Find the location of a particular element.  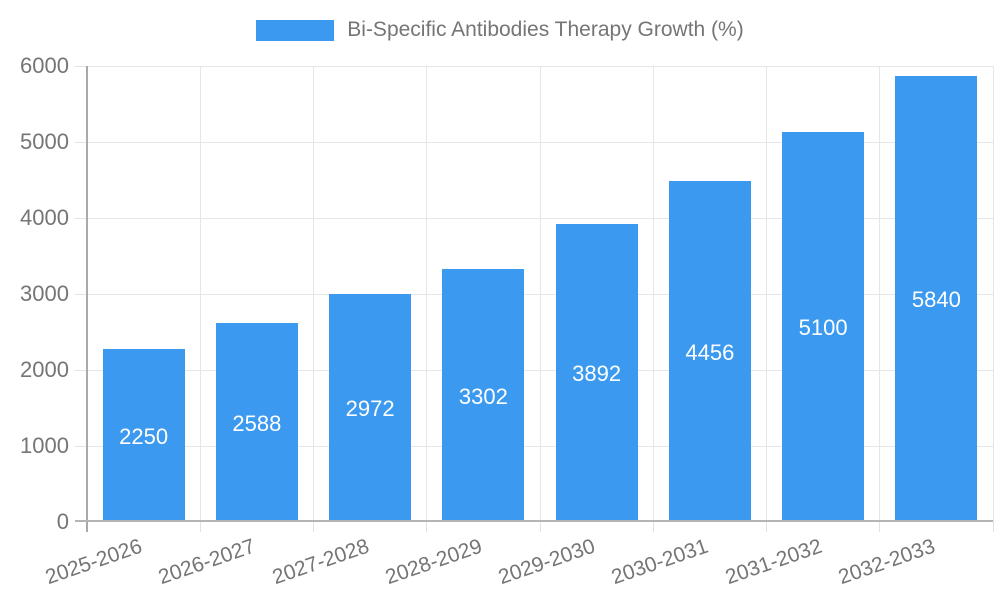

bar-2031-2032 is located at coordinates (823, 326).